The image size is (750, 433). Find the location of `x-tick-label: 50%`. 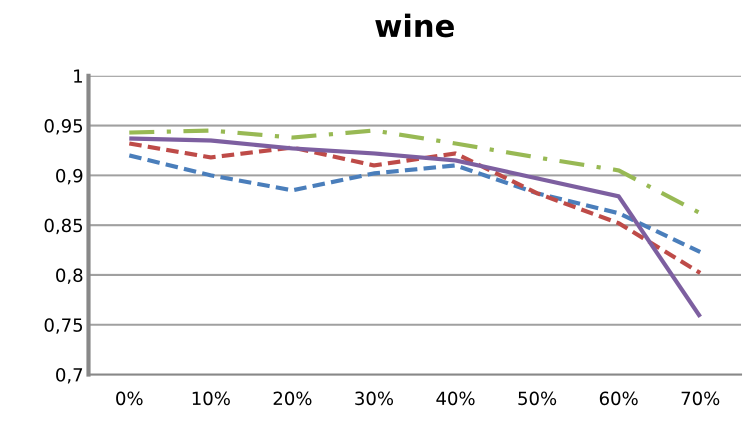

x-tick-label: 50% is located at coordinates (537, 399).